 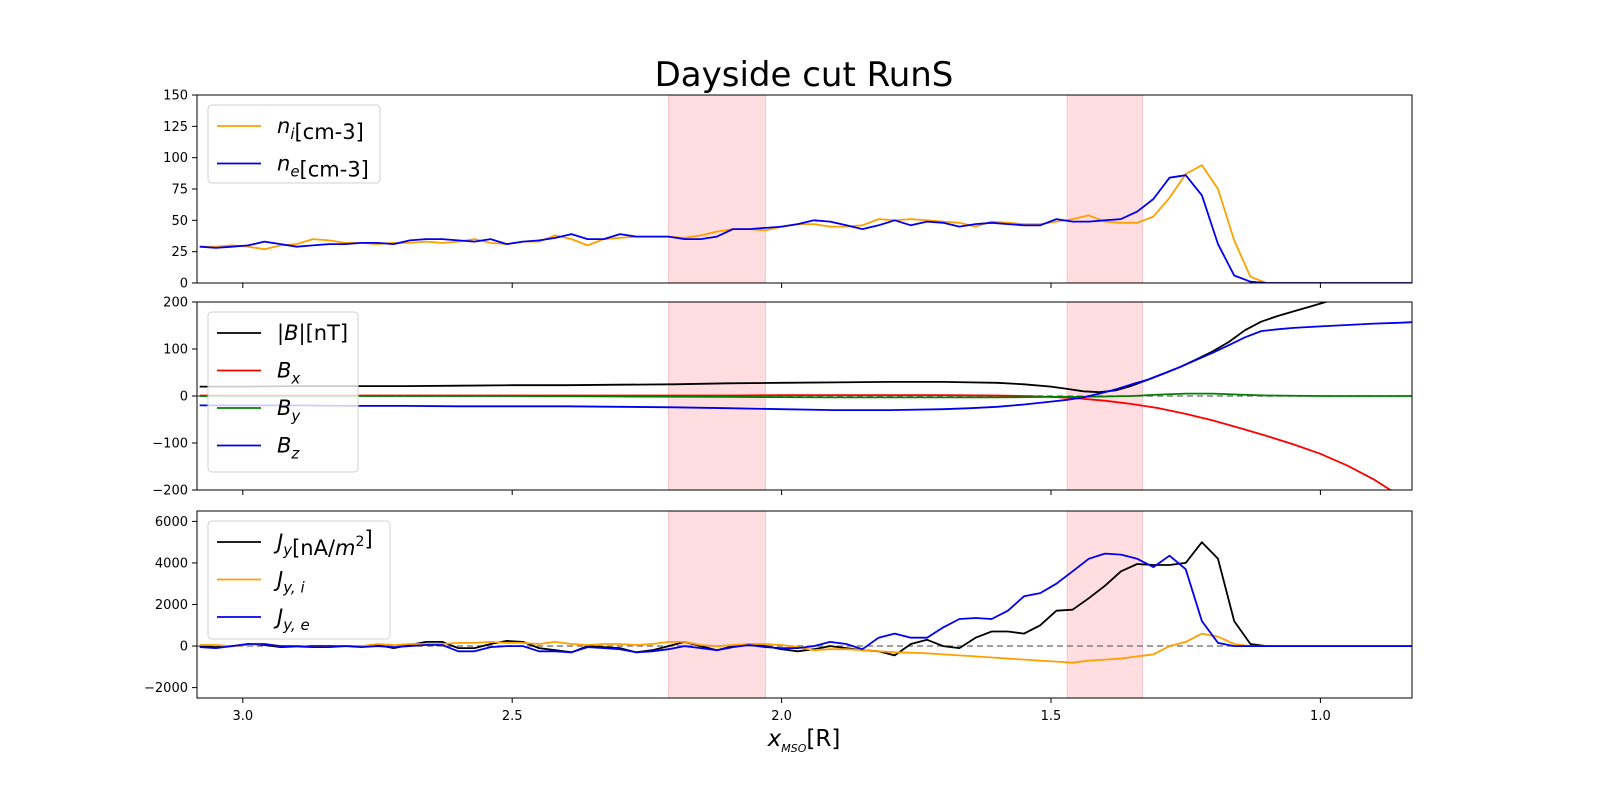 What do you see at coordinates (288, 448) in the screenshot?
I see `legend-label: Bz` at bounding box center [288, 448].